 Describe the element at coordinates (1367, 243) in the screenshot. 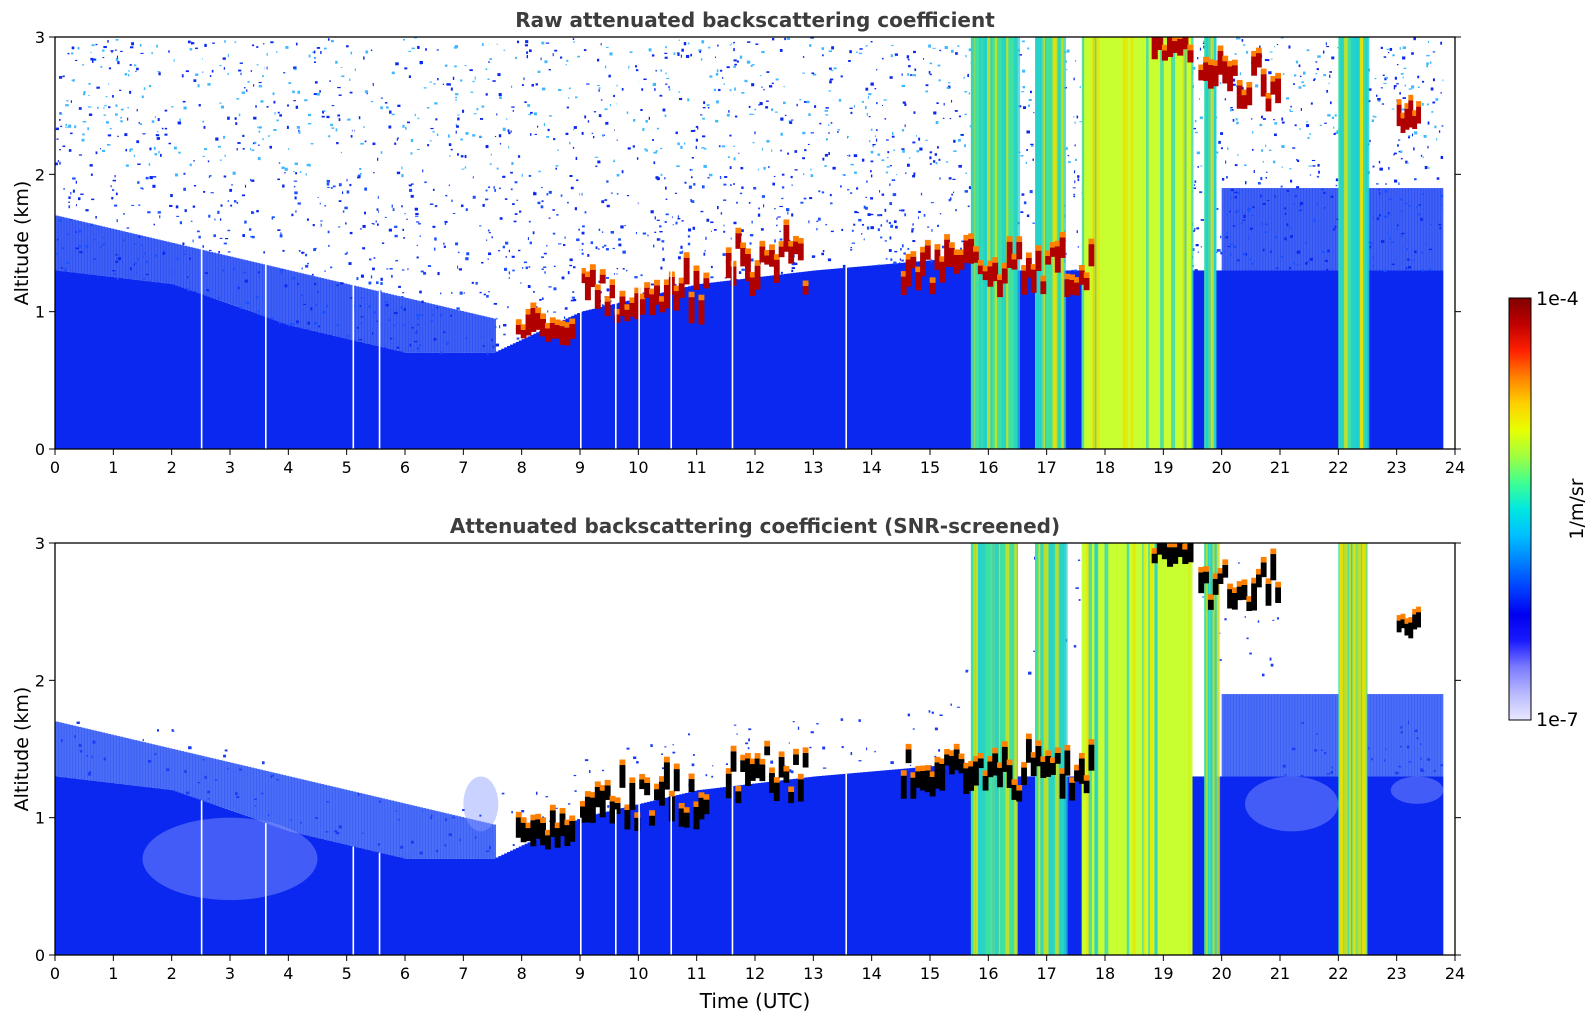

I see `precipitation-streak` at that location.